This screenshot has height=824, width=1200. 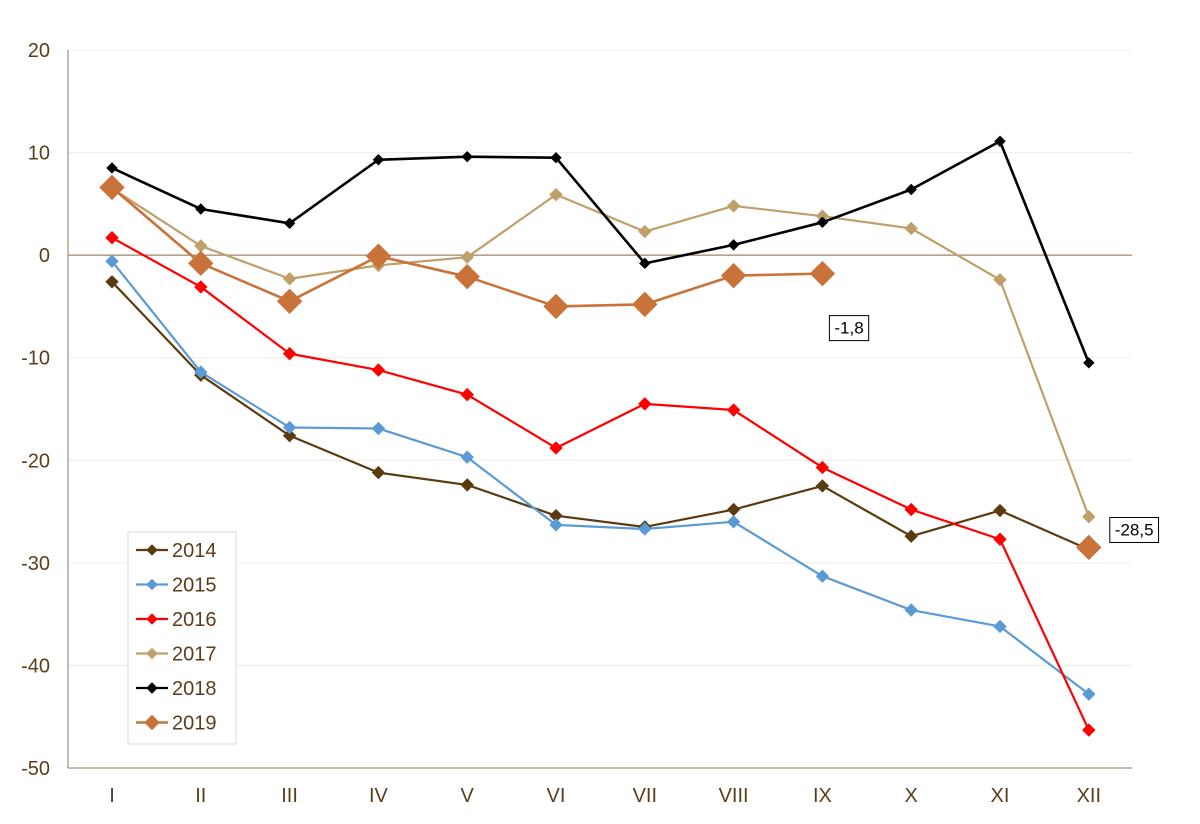 What do you see at coordinates (39, 154) in the screenshot?
I see `y-tick-label: 10` at bounding box center [39, 154].